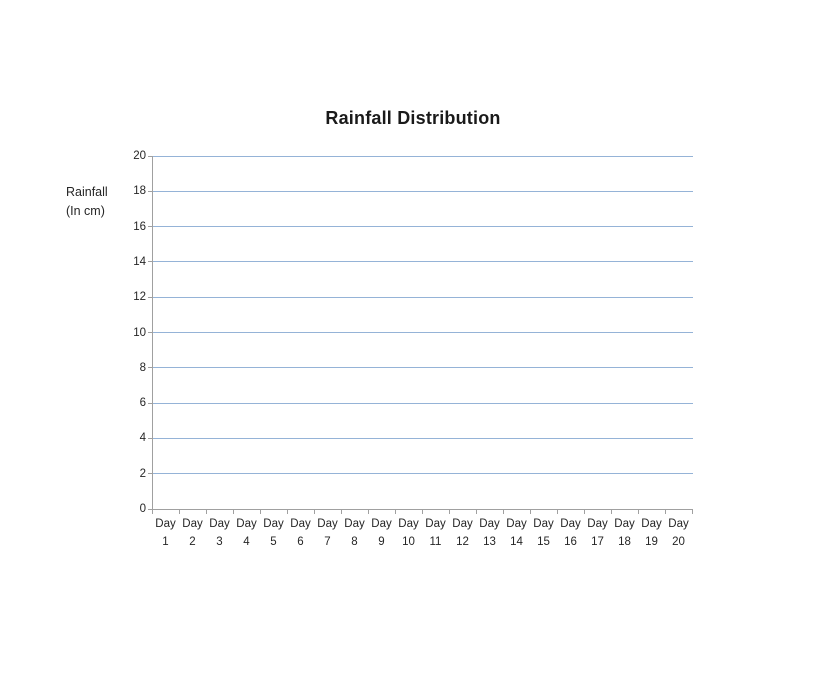 The width and height of the screenshot is (833, 675). I want to click on x-axis-tick-label-number: 10, so click(408, 542).